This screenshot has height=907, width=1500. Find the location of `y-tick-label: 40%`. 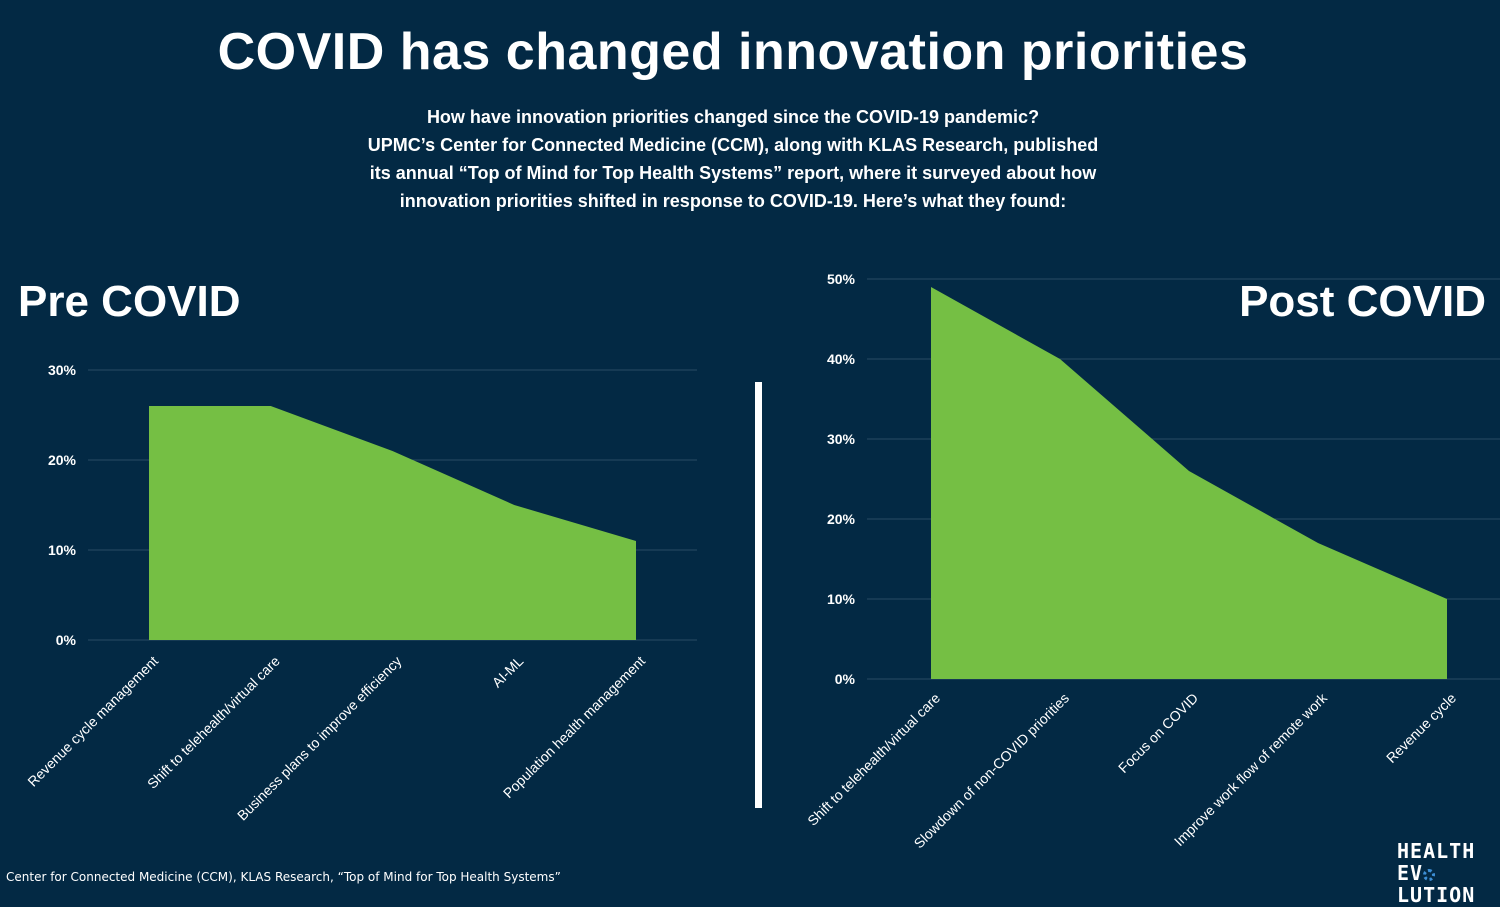

y-tick-label: 40% is located at coordinates (841, 359).